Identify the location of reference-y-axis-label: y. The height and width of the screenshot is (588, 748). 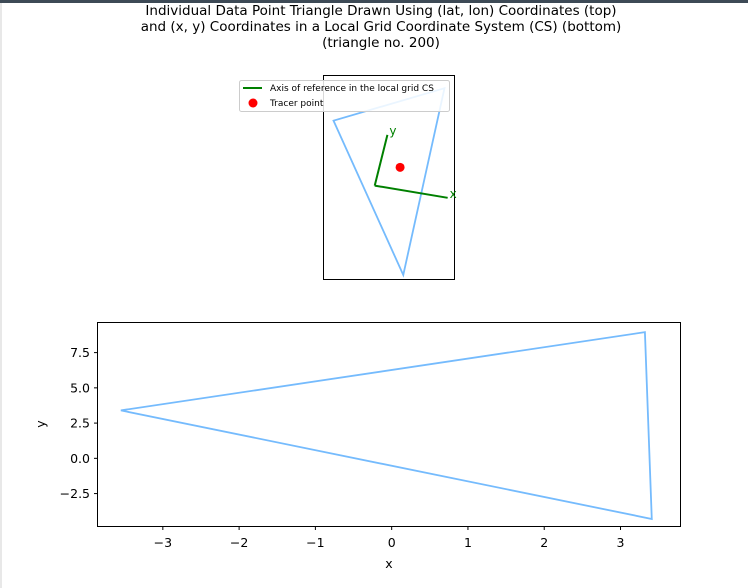
(392, 131).